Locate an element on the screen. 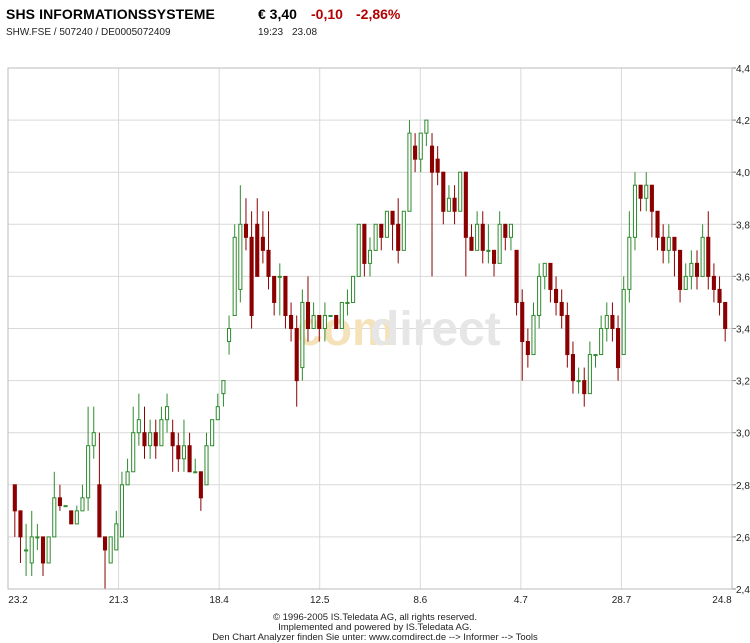 The height and width of the screenshot is (643, 750). watermark-direct: direct is located at coordinates (435, 329).